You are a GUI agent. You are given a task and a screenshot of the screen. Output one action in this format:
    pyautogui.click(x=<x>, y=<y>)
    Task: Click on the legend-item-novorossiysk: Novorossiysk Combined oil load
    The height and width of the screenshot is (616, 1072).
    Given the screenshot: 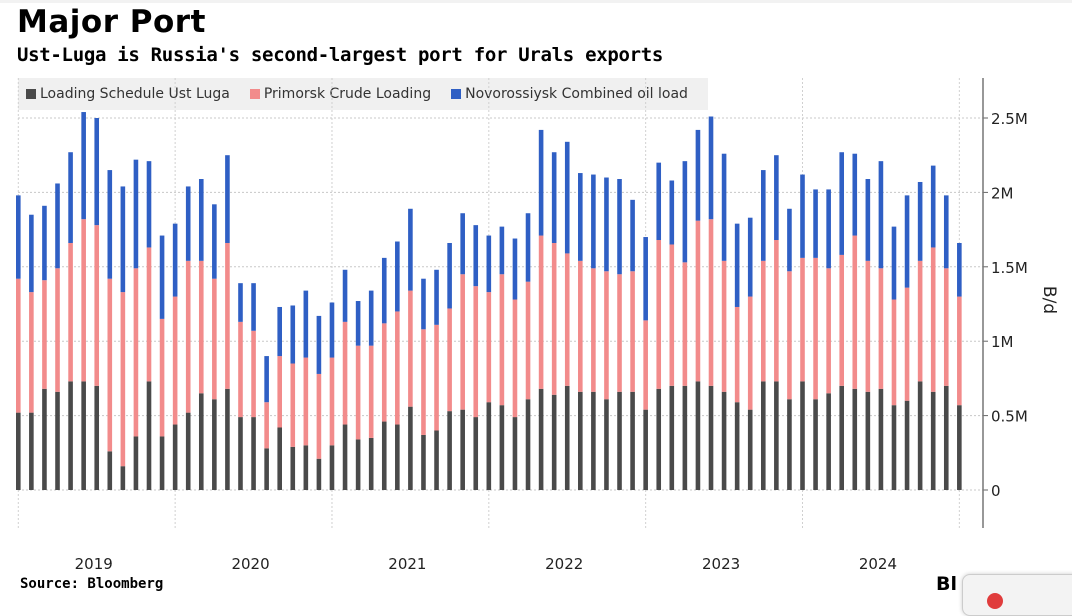 What is the action you would take?
    pyautogui.click(x=569, y=94)
    